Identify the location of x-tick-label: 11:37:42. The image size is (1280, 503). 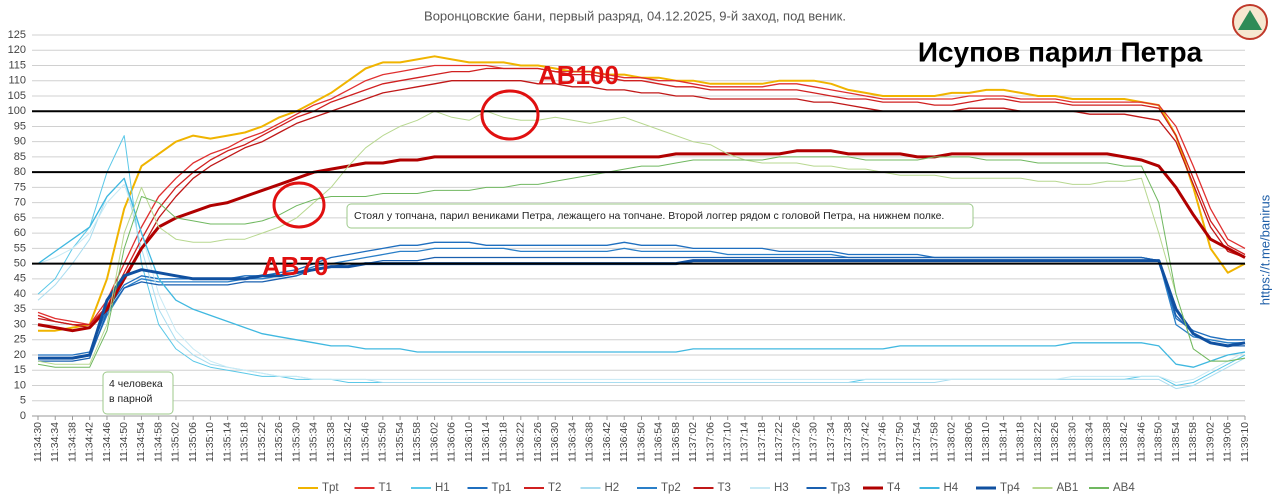
(865, 442).